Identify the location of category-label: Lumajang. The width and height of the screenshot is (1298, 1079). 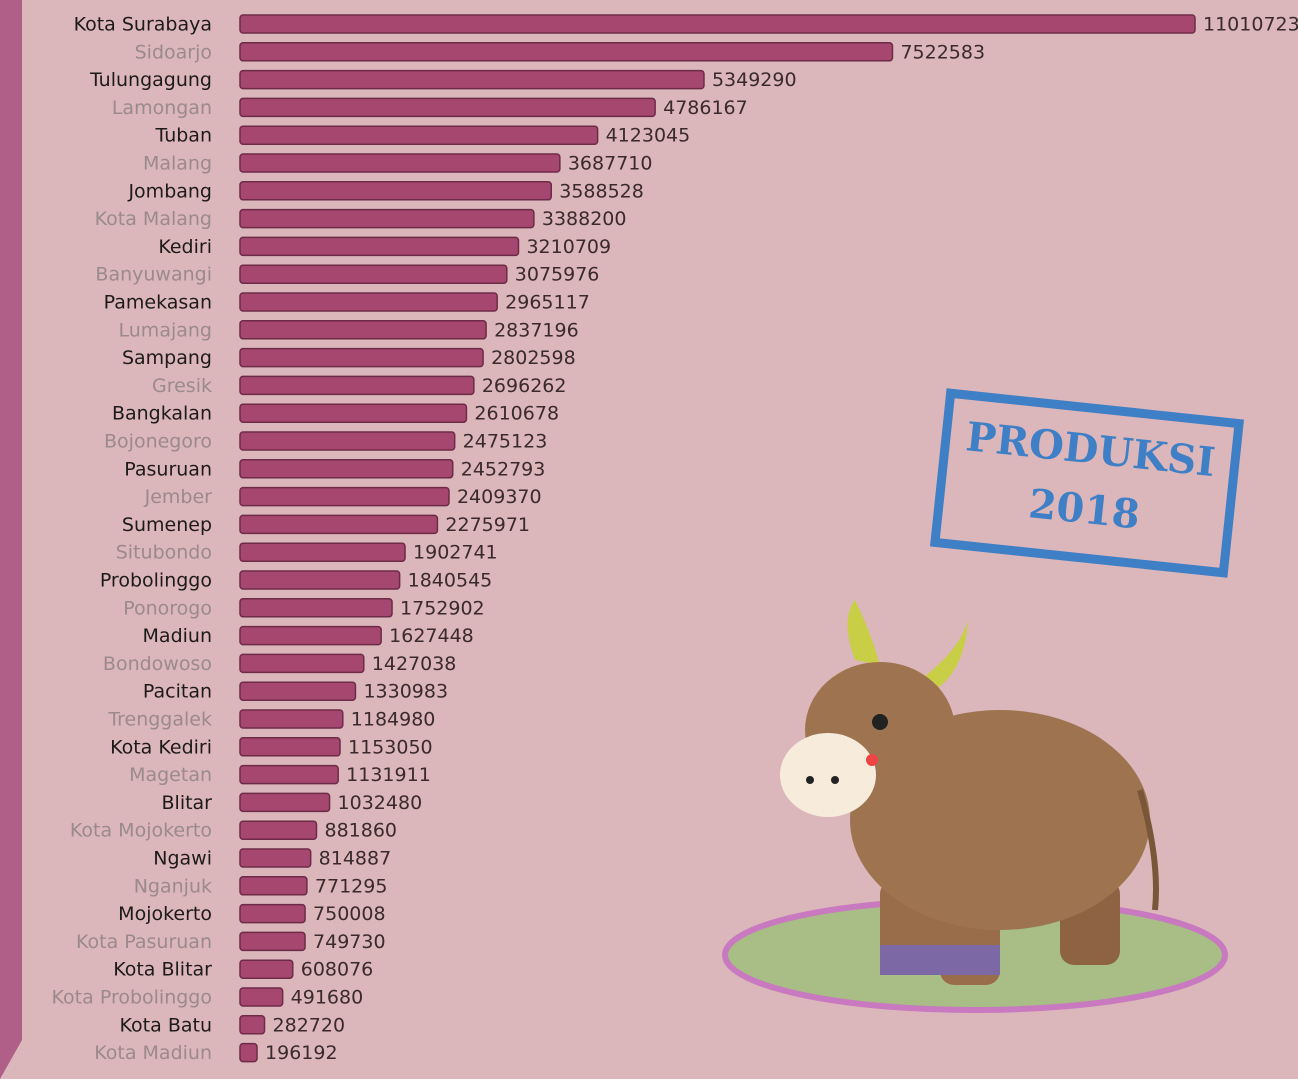
(165, 330).